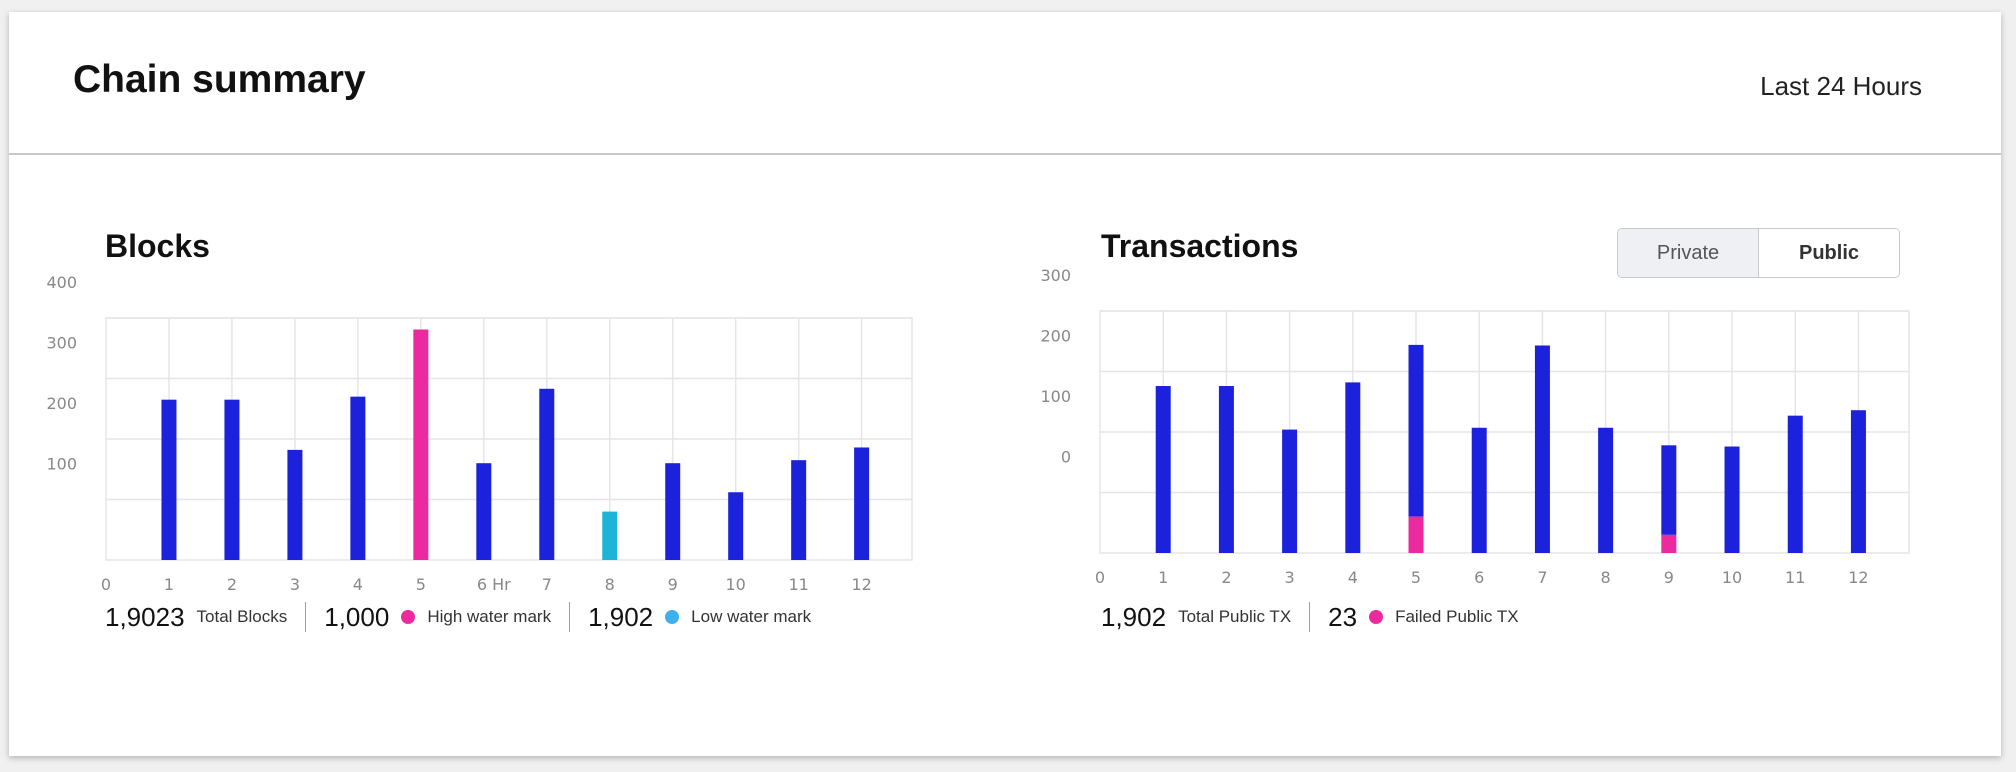  What do you see at coordinates (1343, 616) in the screenshot?
I see `failed-public-tx-value: 23` at bounding box center [1343, 616].